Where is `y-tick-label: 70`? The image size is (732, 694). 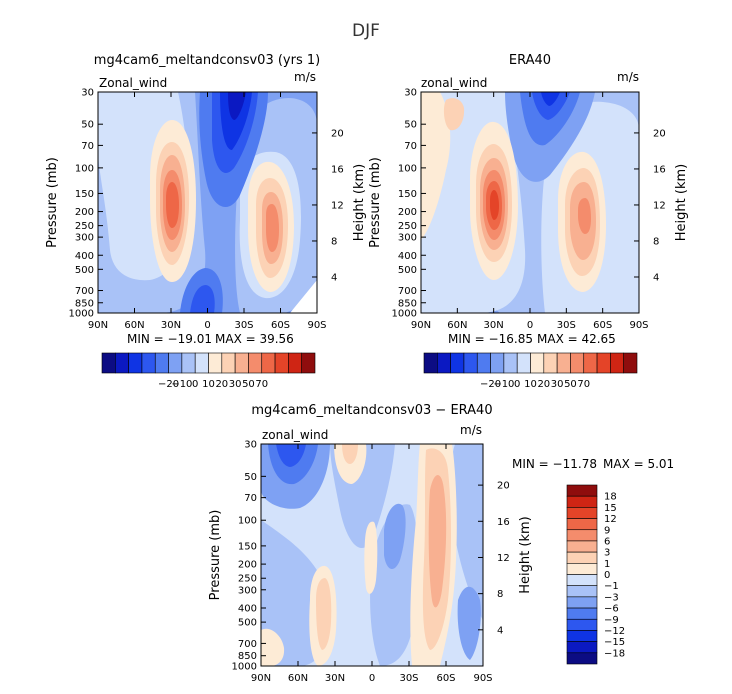 y-tick-label: 70 is located at coordinates (410, 146).